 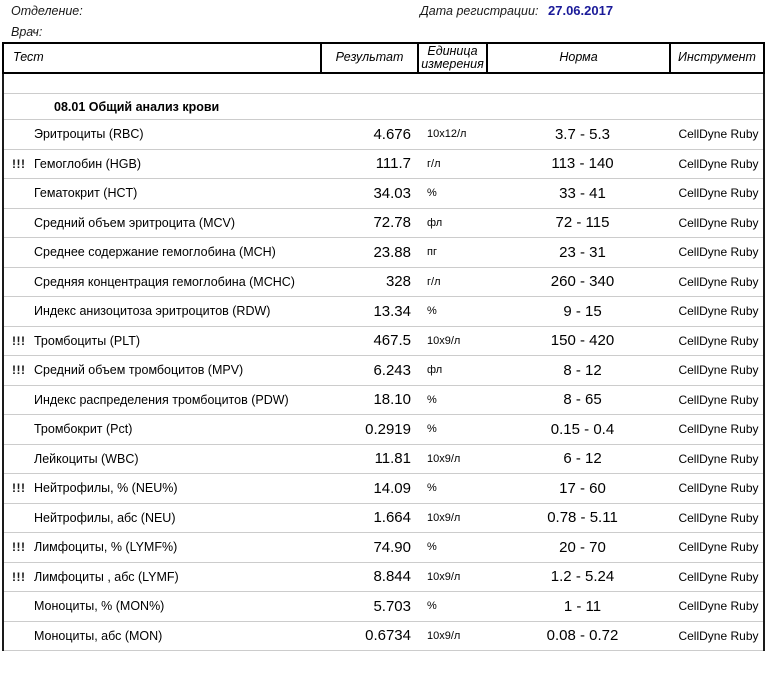 I want to click on norm-range: 8 - 65, so click(x=582, y=400).